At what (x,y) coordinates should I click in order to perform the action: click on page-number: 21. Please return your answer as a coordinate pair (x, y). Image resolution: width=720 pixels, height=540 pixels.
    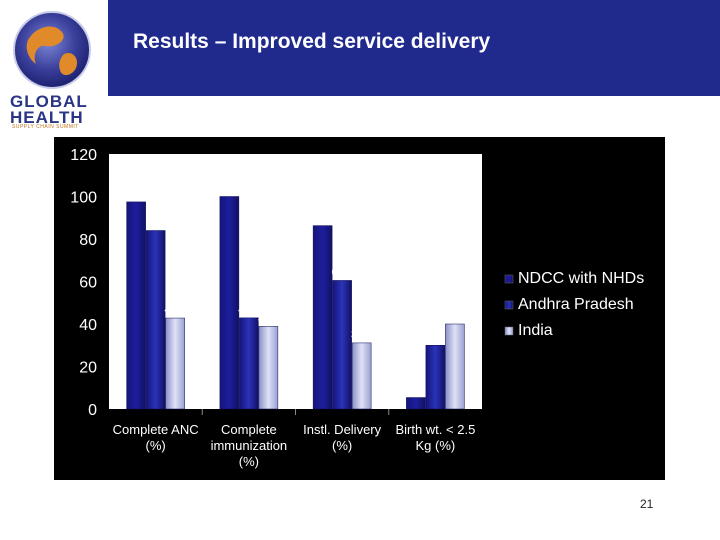
    Looking at the image, I should click on (647, 504).